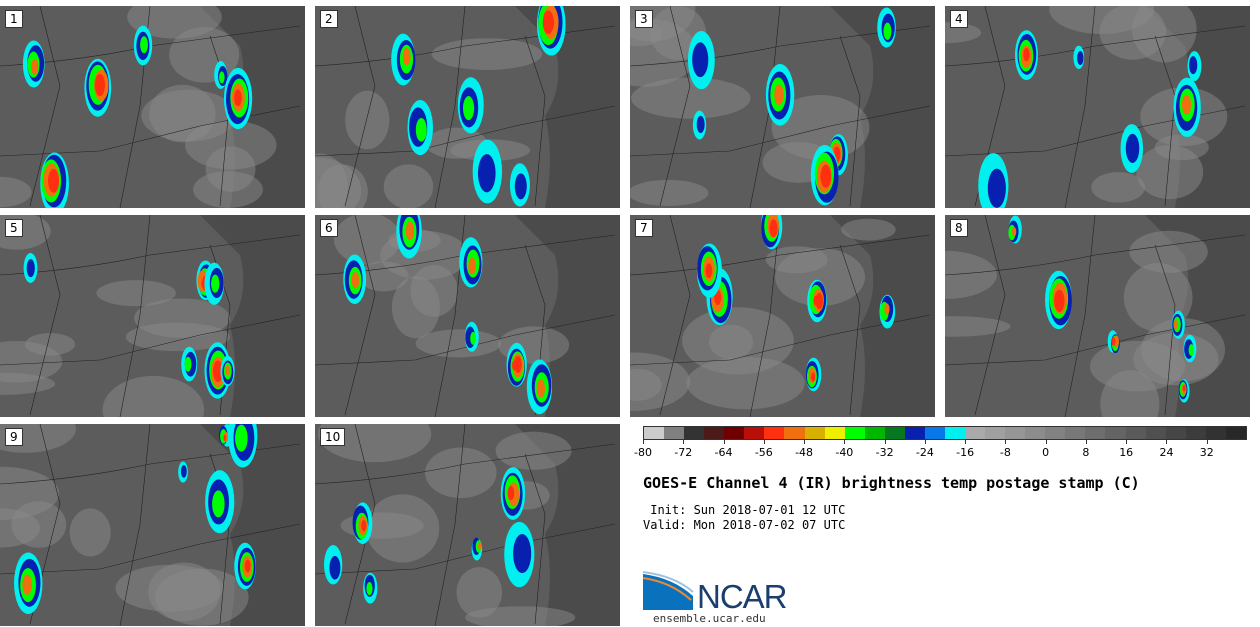 Image resolution: width=1260 pixels, height=627 pixels. I want to click on tick-label: -56, so click(763, 452).